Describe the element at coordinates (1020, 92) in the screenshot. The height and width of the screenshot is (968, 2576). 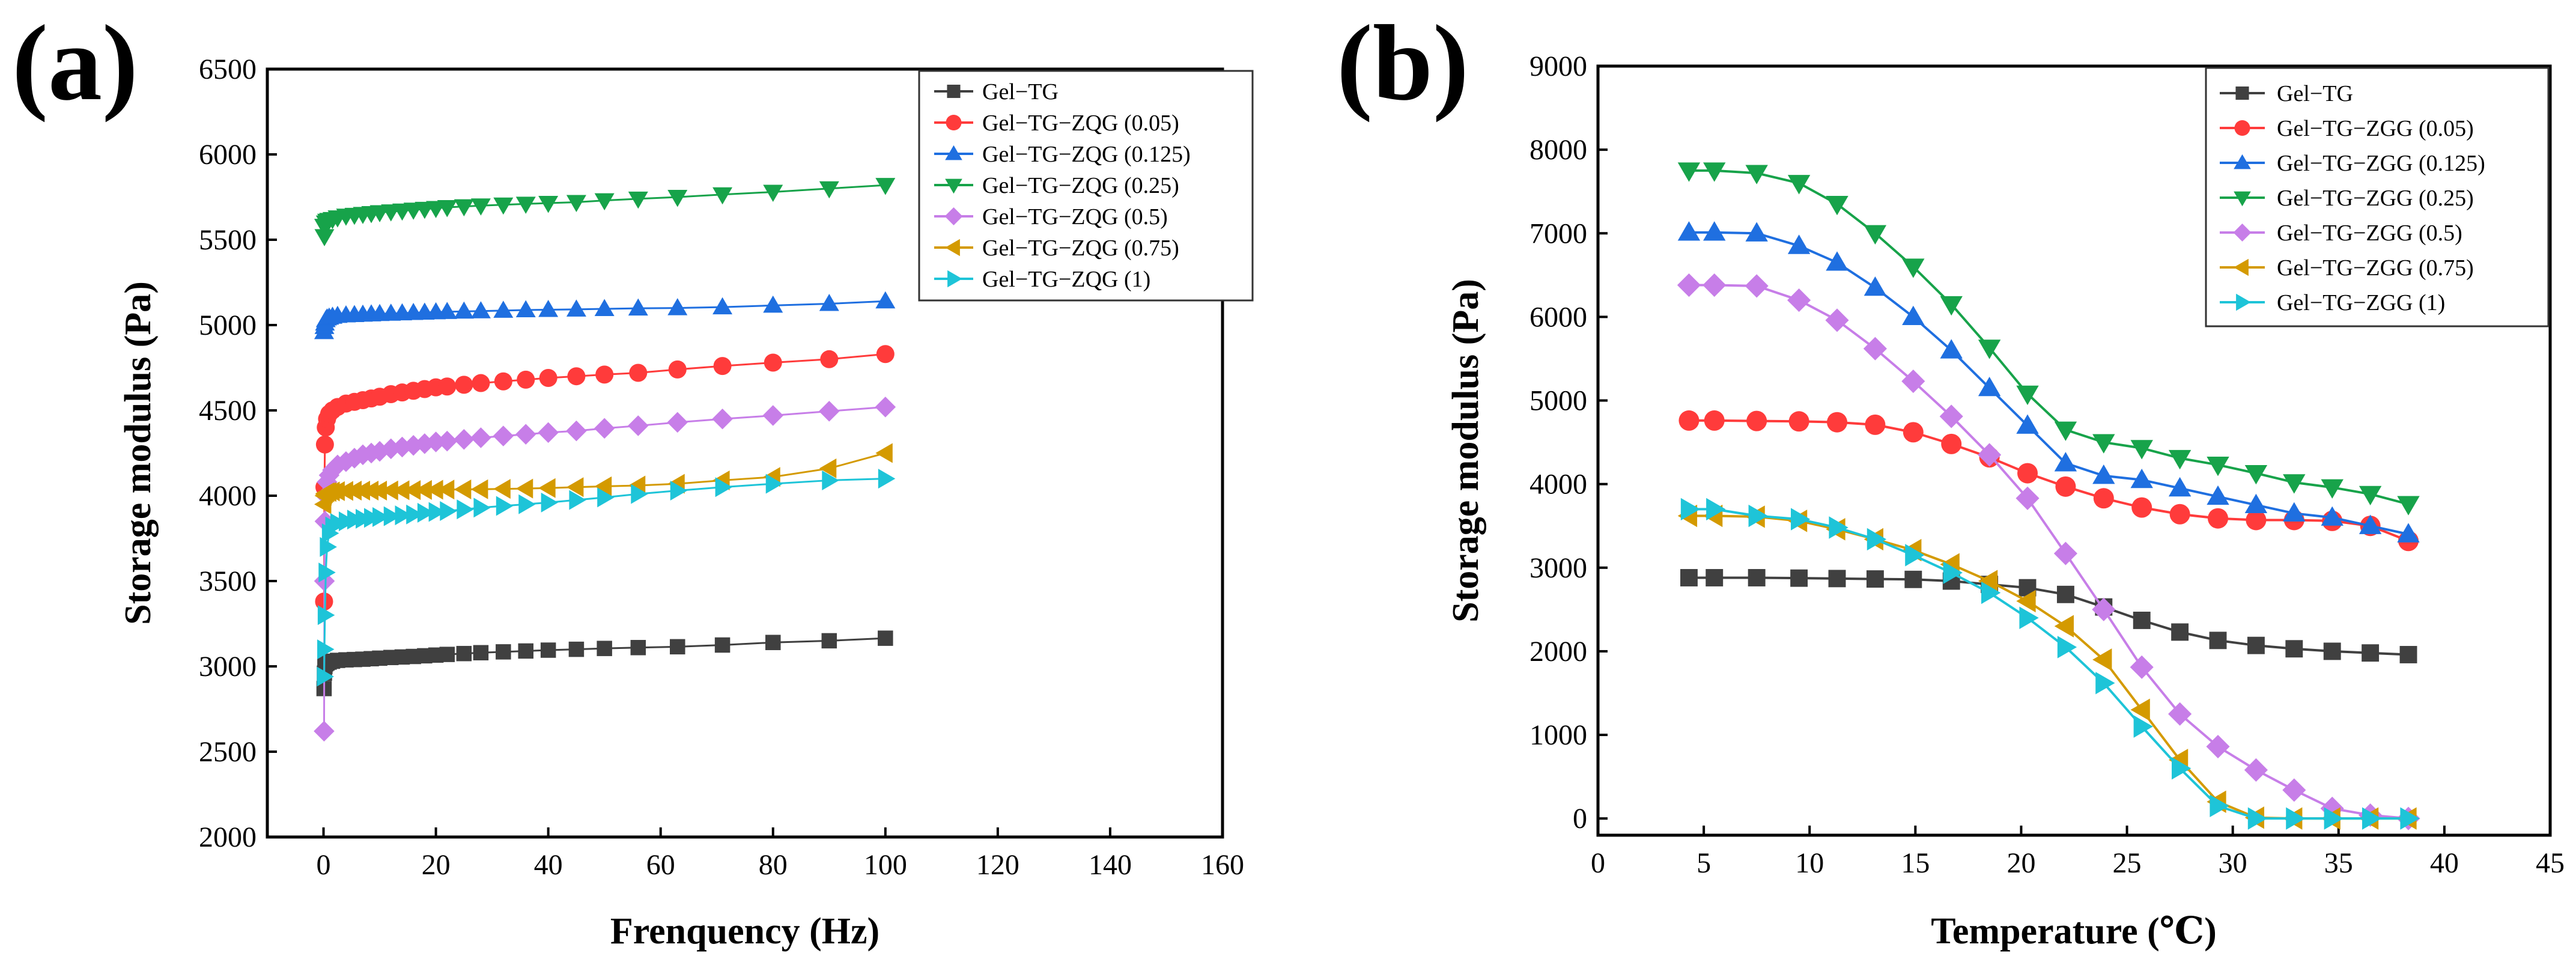
I see `legend-label: Gel−TG` at that location.